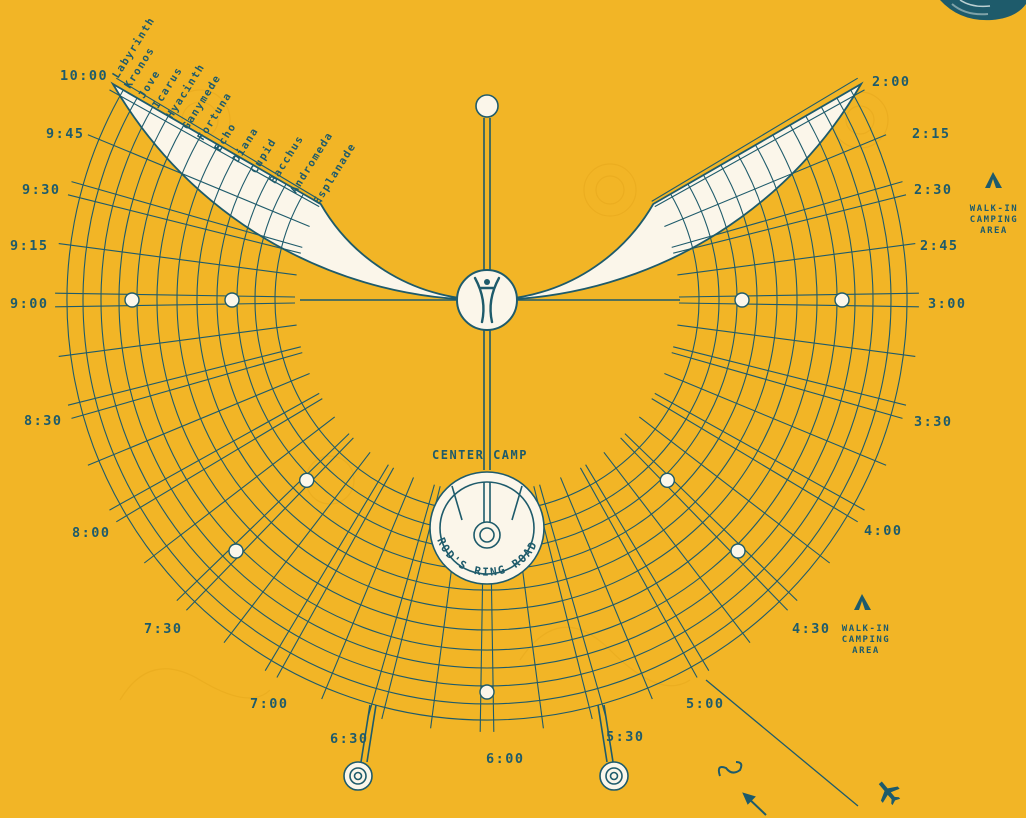 Image resolution: width=1026 pixels, height=818 pixels. What do you see at coordinates (65, 134) in the screenshot?
I see `time-label: 9:45` at bounding box center [65, 134].